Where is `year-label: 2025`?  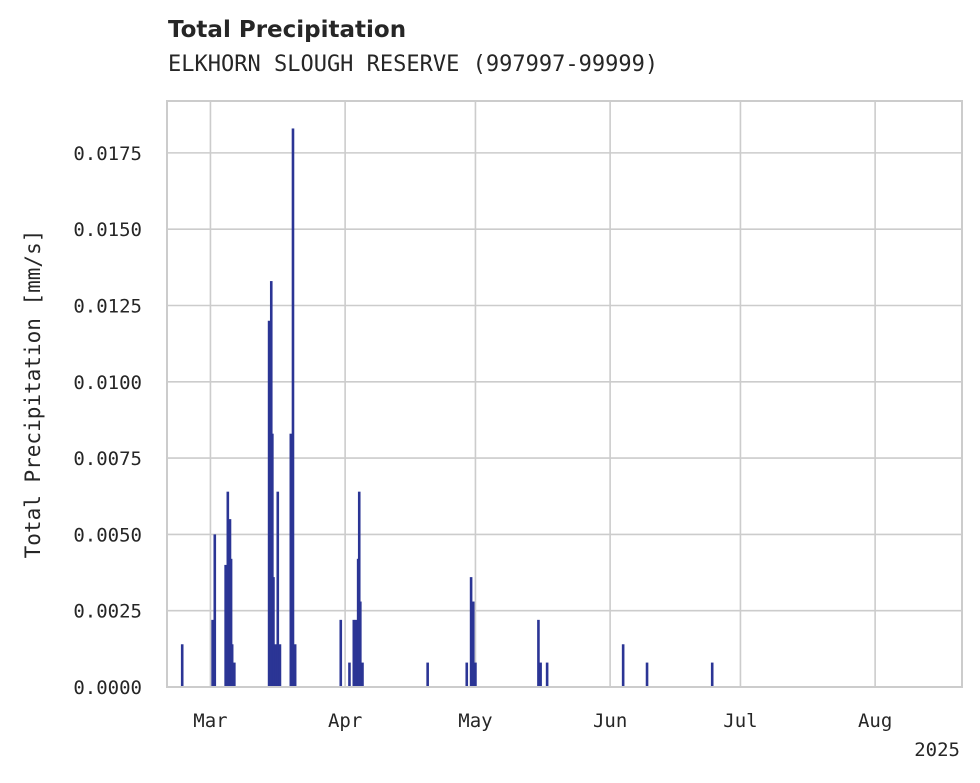 year-label: 2025 is located at coordinates (937, 750).